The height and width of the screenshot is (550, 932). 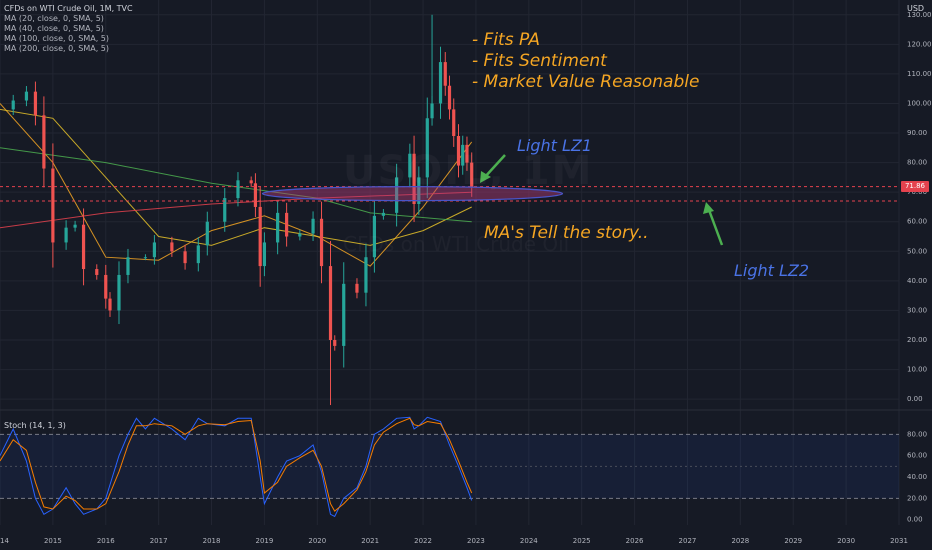 What do you see at coordinates (57, 48) in the screenshot?
I see `legend-ma-200: MA (200, close, 0, SMA, 5)` at bounding box center [57, 48].